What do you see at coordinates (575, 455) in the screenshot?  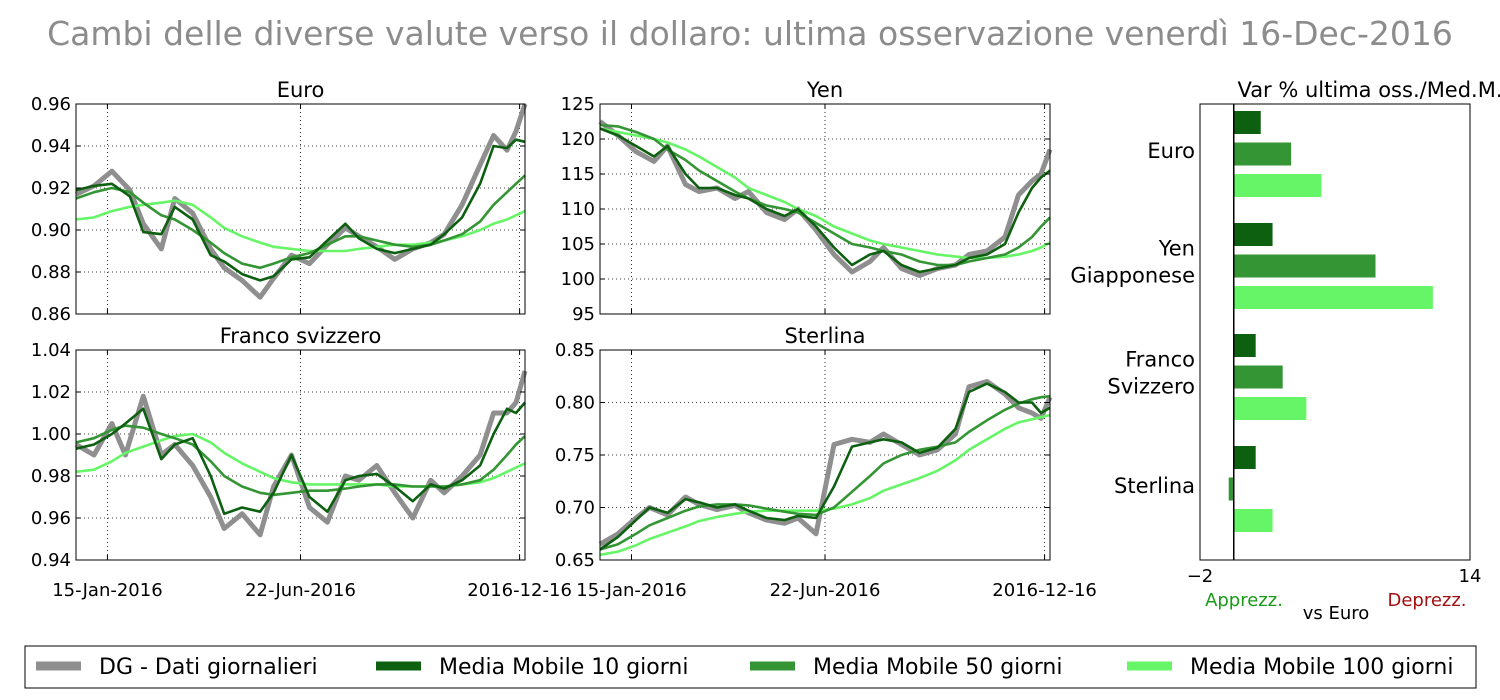 I see `y-tick-label: 0.75` at bounding box center [575, 455].